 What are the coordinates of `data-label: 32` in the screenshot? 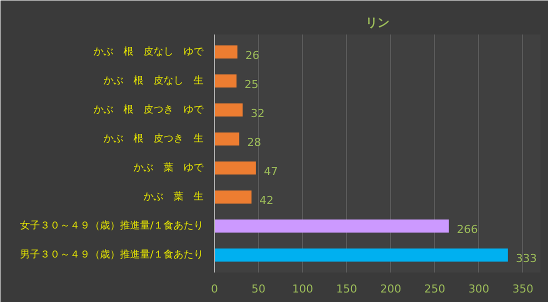 It's located at (257, 113).